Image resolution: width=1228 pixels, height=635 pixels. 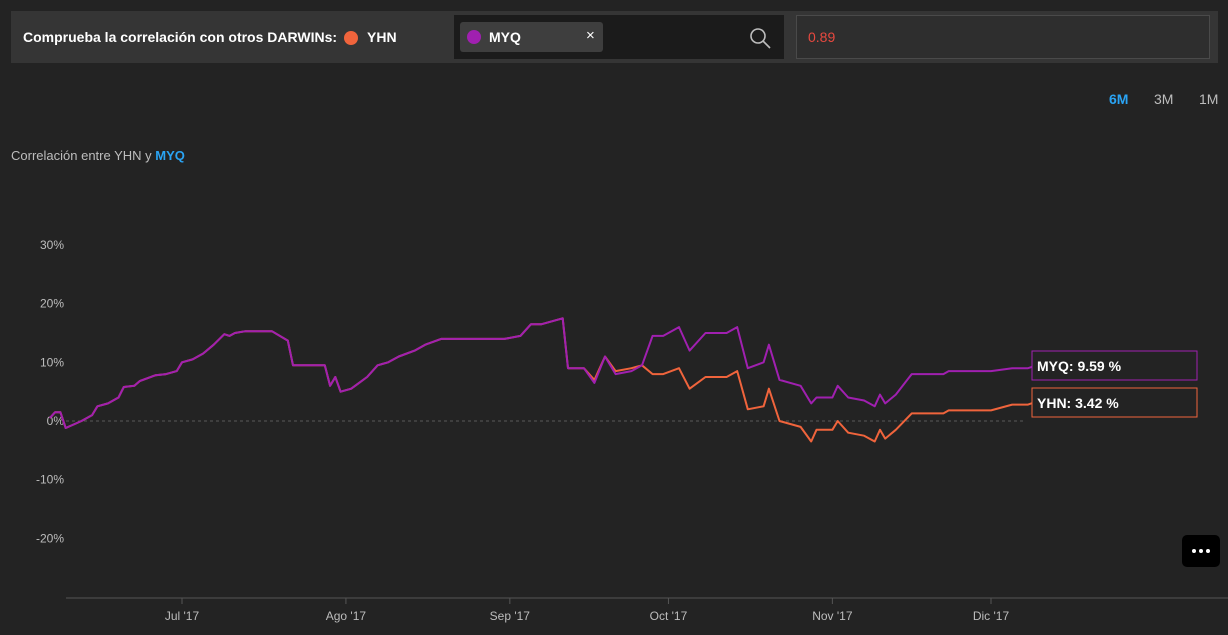 What do you see at coordinates (52, 362) in the screenshot?
I see `y-tick-label: 10%` at bounding box center [52, 362].